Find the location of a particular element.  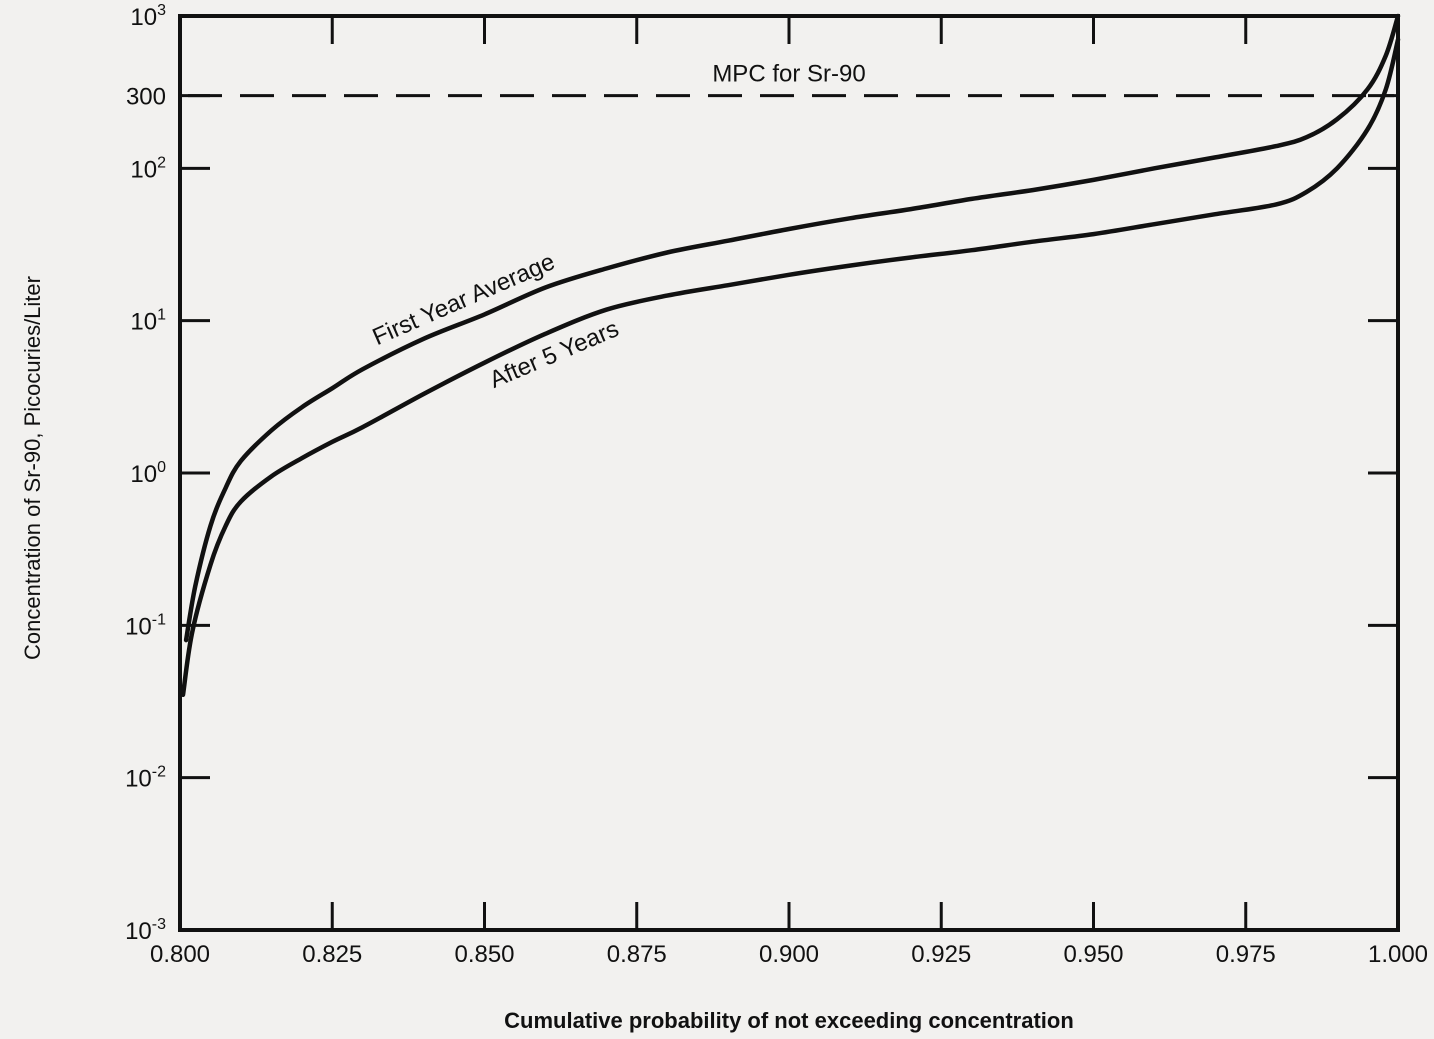

y-tick-labels: 10⁻³ 10⁻² 10⁻¹ 10⁰ 10¹ 10² 300 10³ is located at coordinates (145, 473).